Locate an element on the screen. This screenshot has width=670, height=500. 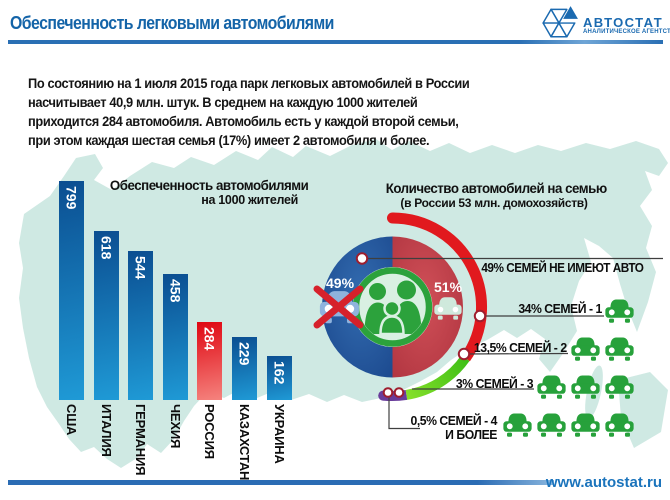
pie-chart-title: Количество автомобилей на семью is located at coordinates (496, 188).